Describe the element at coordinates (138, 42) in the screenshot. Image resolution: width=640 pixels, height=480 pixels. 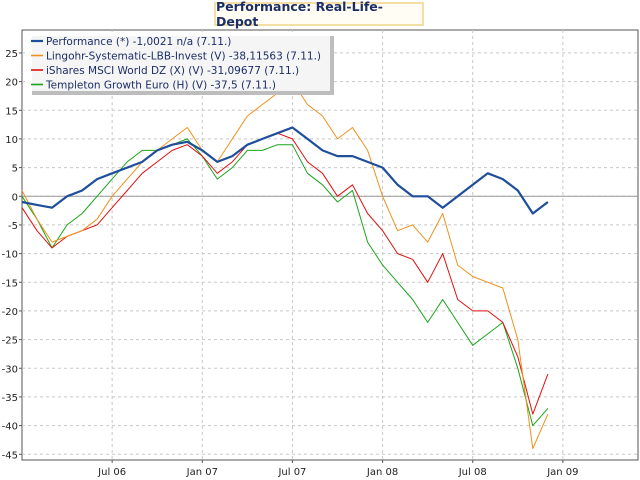
I see `legend-entry: Performance (*) -1,0021 n/a (7.11.)` at that location.